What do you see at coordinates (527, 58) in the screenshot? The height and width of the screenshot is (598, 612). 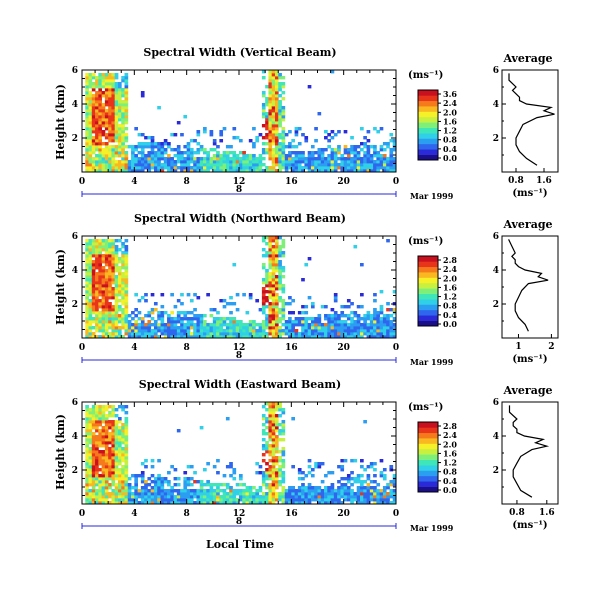 I see `average-title-vertical: Average` at bounding box center [527, 58].